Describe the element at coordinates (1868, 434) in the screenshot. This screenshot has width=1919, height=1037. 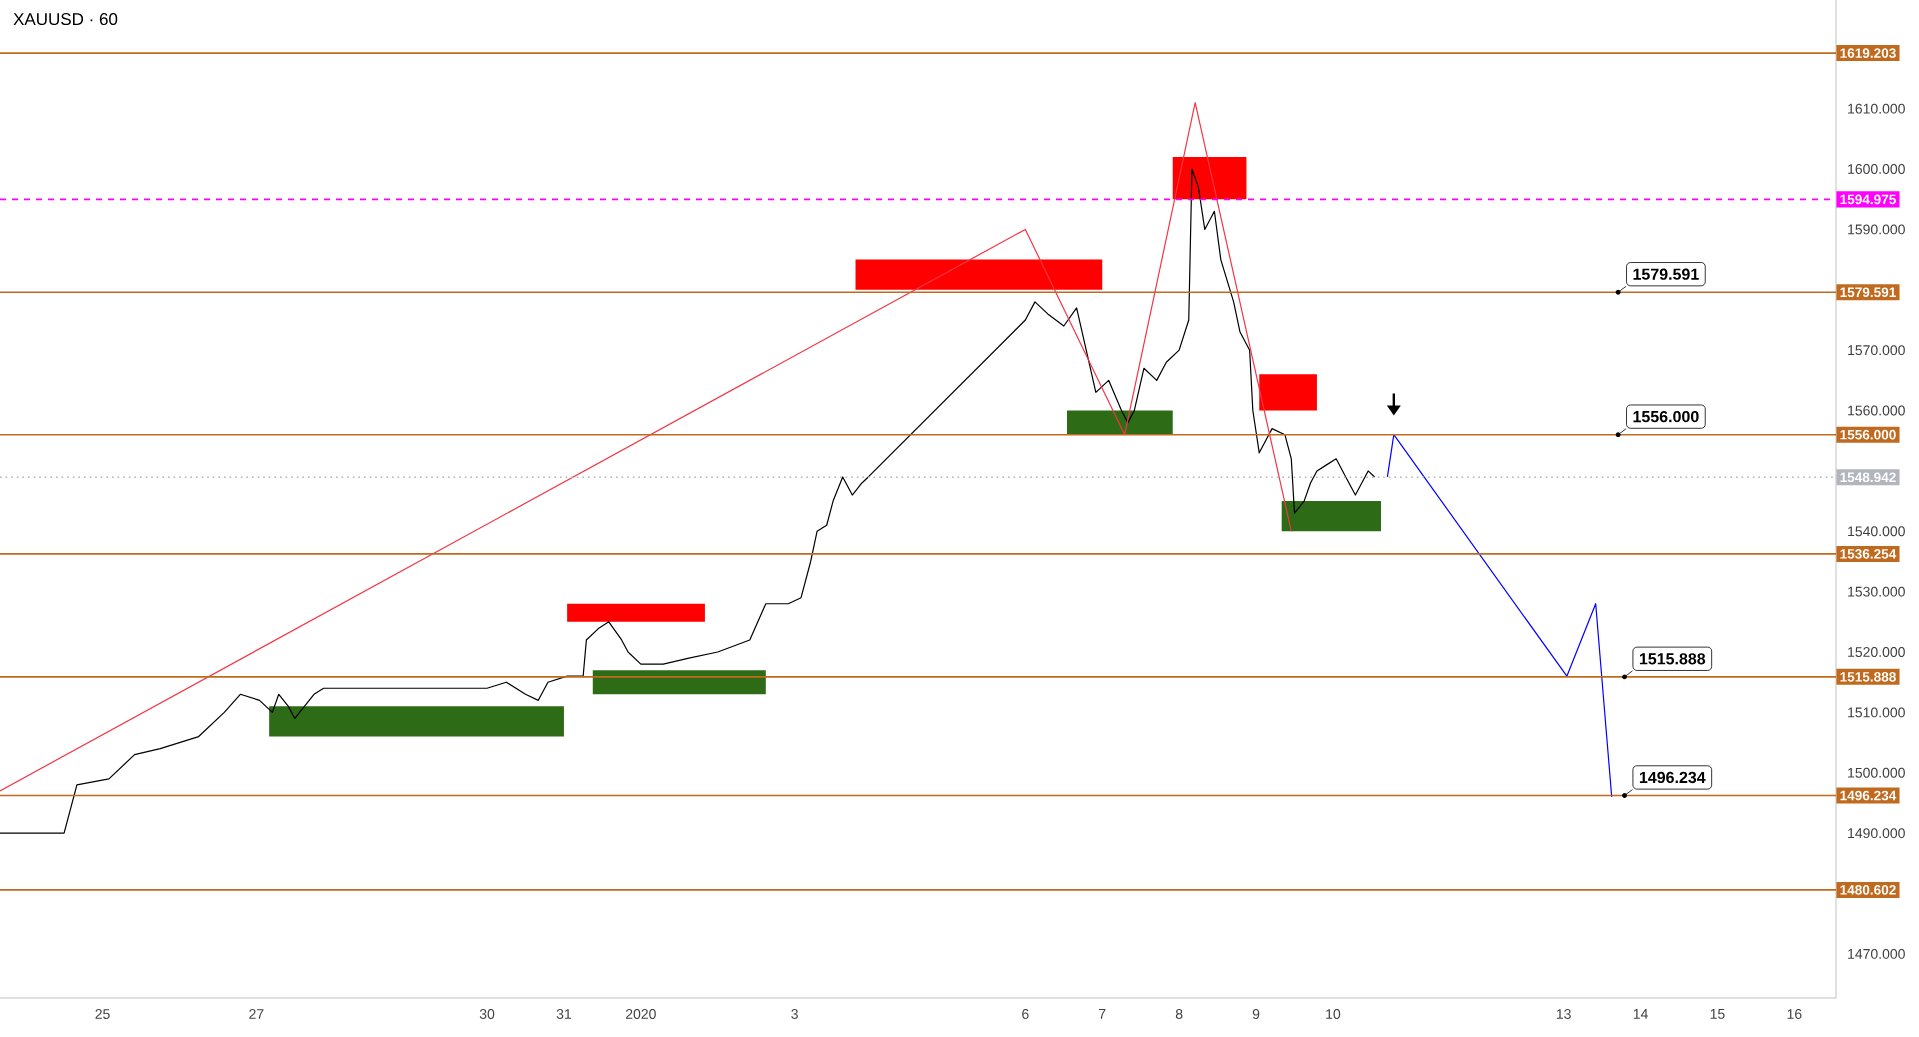
I see `ref-line-label: 1556.000` at that location.